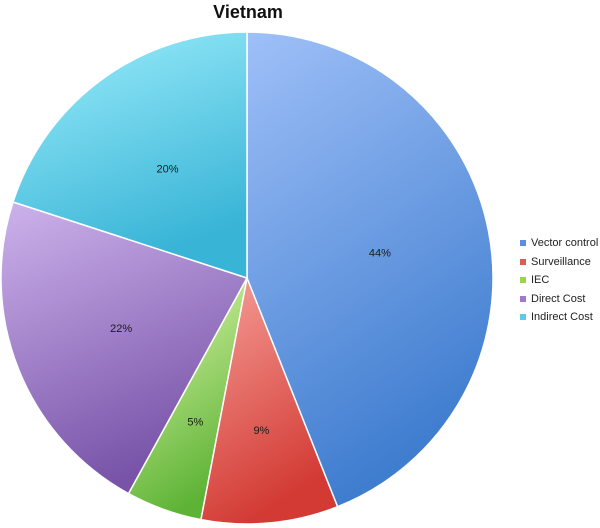 This screenshot has height=528, width=600. I want to click on legend-label: Direct Cost, so click(558, 298).